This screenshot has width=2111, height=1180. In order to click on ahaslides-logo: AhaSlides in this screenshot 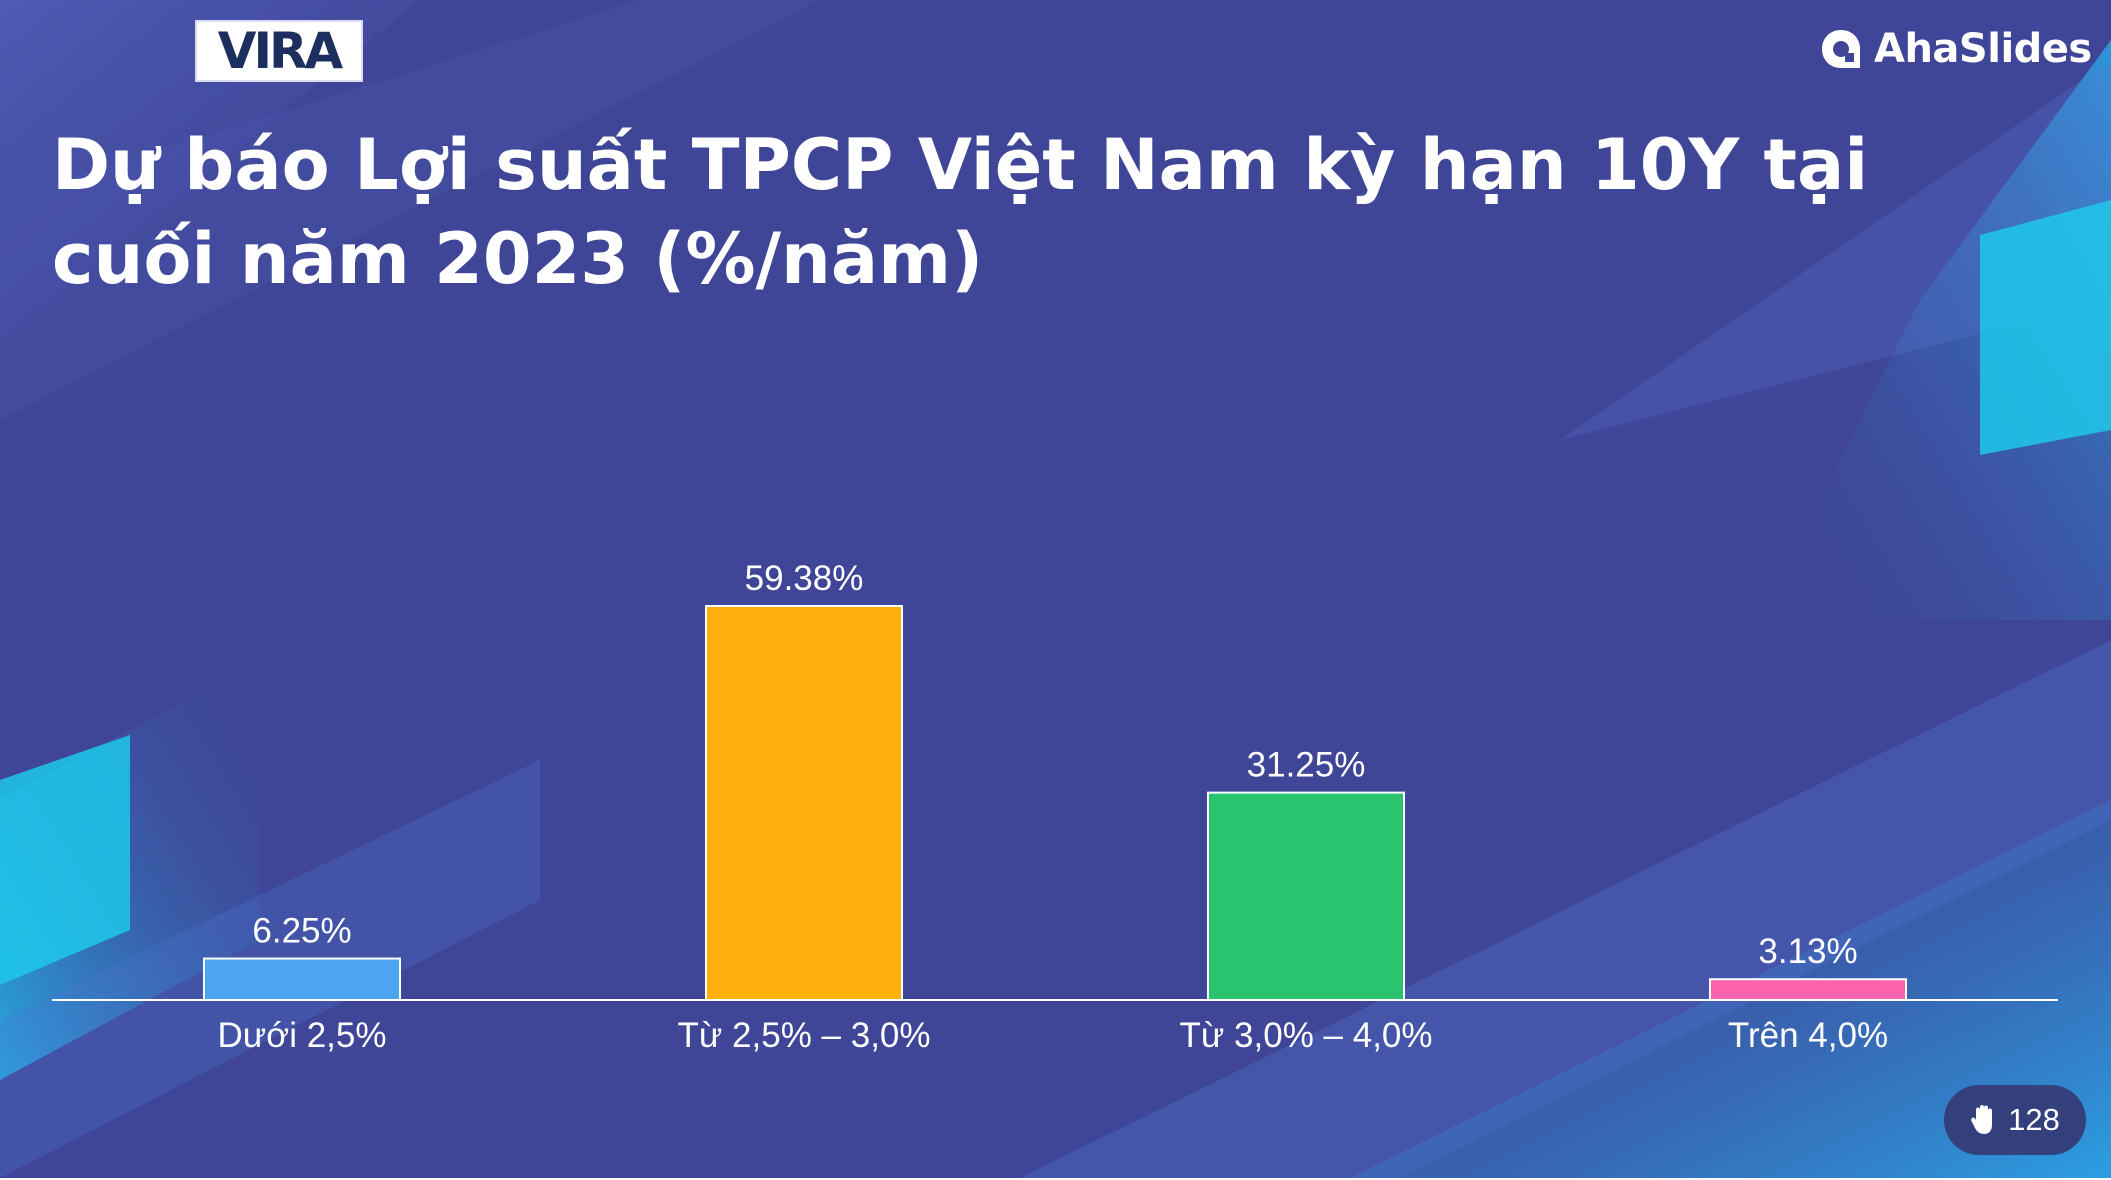, I will do `click(1955, 49)`.